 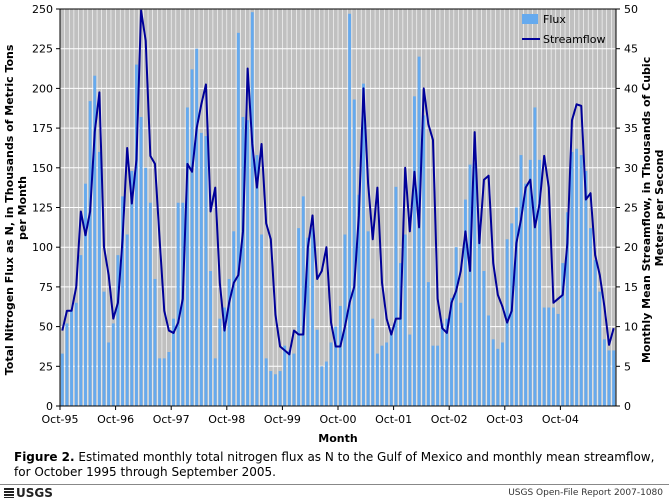 I want to click on x-tick-label: Oct-99, so click(x=282, y=419).